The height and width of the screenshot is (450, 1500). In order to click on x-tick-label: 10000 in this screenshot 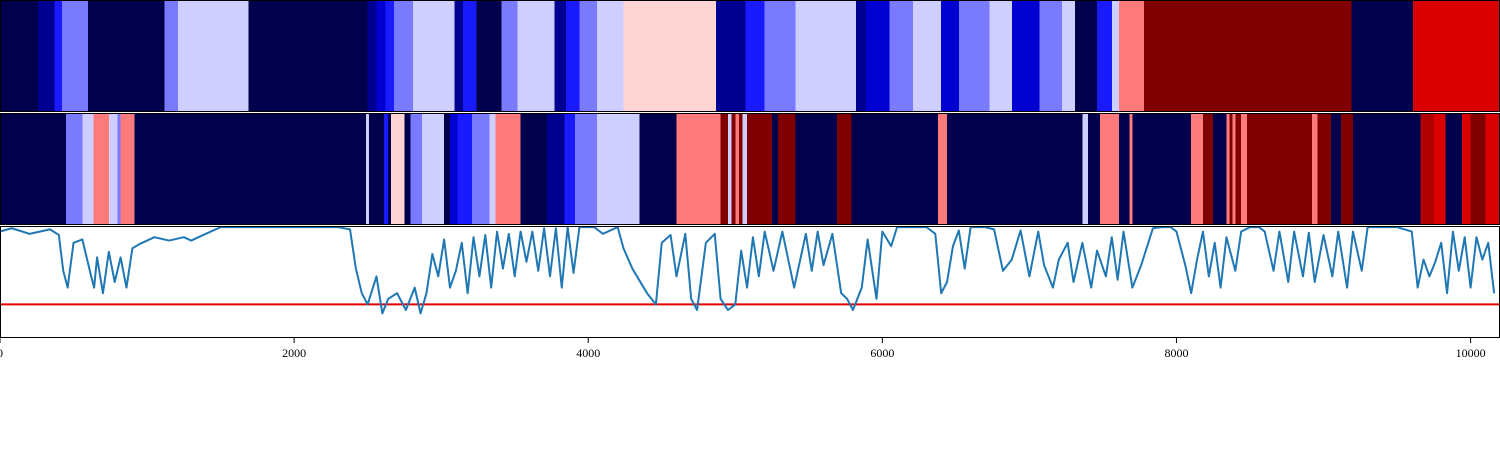, I will do `click(1471, 353)`.